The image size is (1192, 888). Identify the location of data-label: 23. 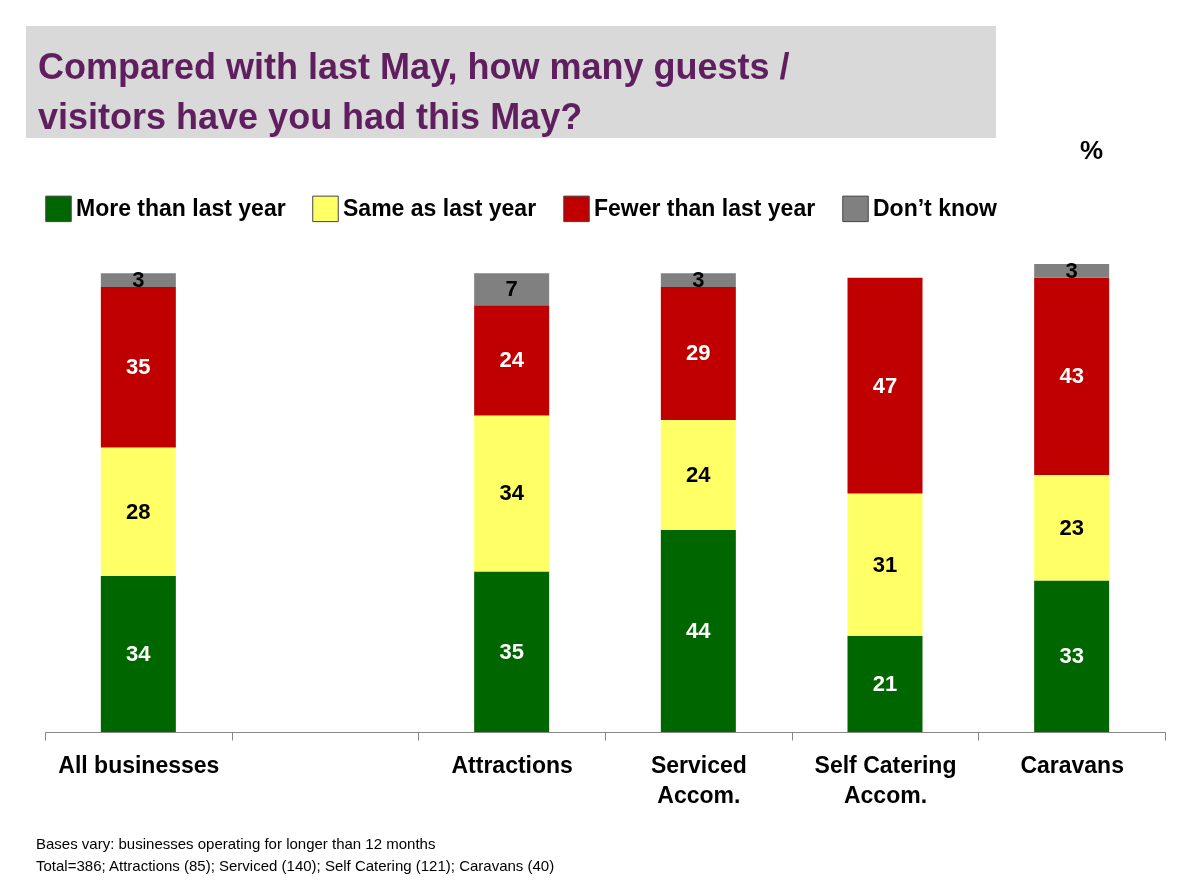
(1071, 527).